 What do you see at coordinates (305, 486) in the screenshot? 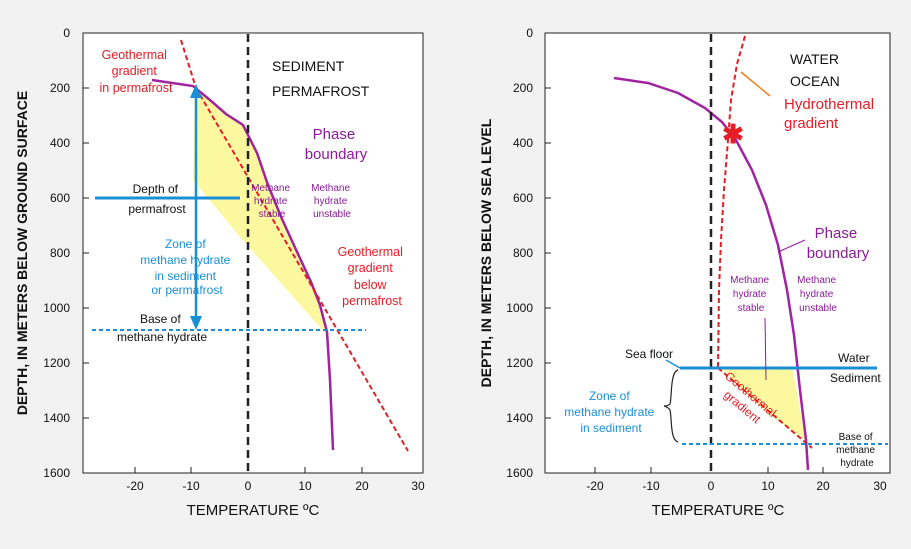
I see `left-xtick: 10` at bounding box center [305, 486].